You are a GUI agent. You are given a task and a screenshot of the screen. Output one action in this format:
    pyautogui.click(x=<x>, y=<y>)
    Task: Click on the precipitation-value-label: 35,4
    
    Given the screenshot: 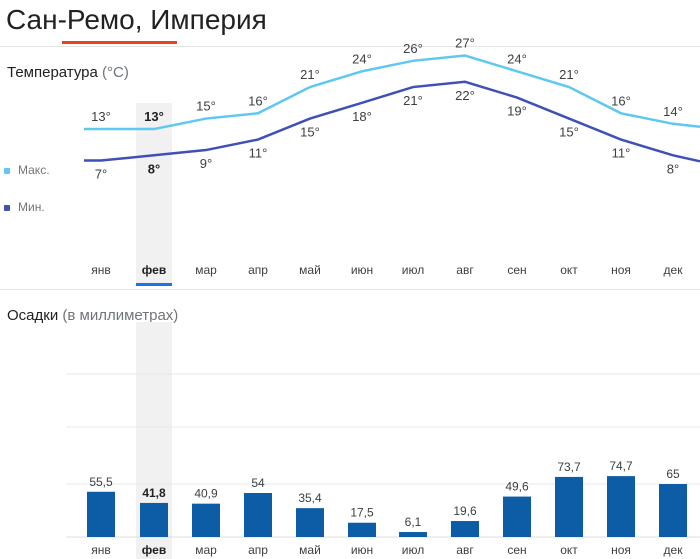 What is the action you would take?
    pyautogui.click(x=310, y=498)
    